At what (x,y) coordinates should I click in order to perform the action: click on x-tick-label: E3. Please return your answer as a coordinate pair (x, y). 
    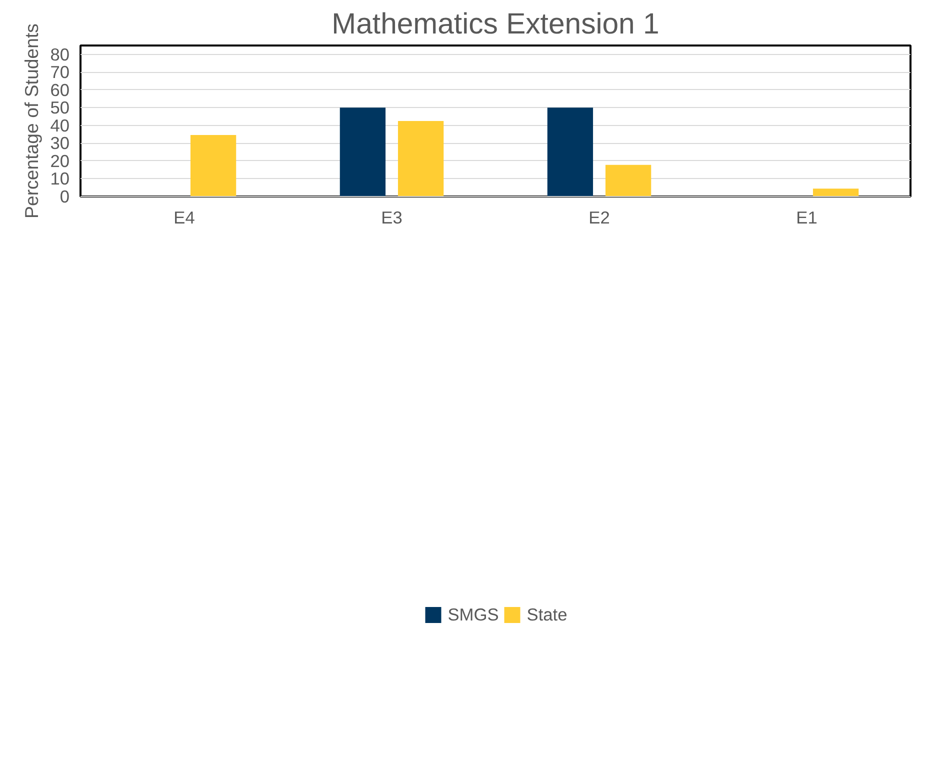
    Looking at the image, I should click on (391, 218).